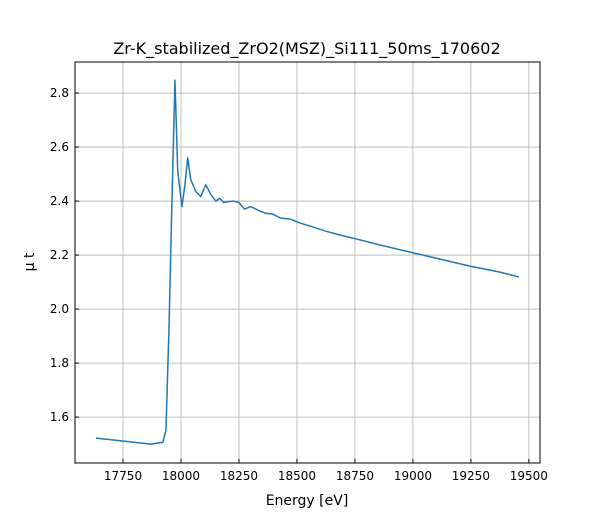 This screenshot has width=600, height=520. I want to click on x-tick-label: 18750, so click(355, 476).